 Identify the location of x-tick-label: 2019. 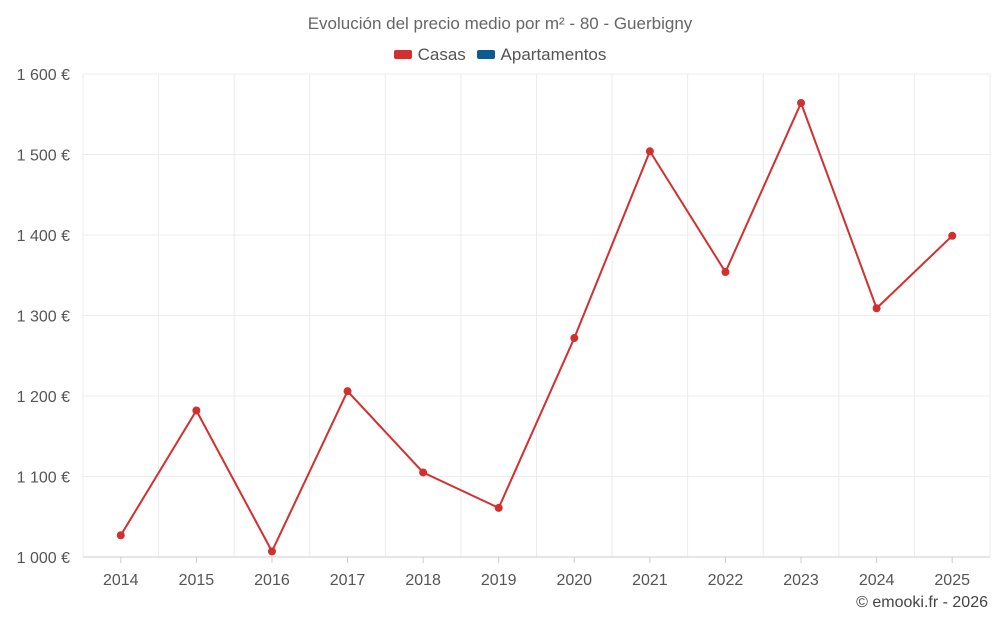
(499, 580).